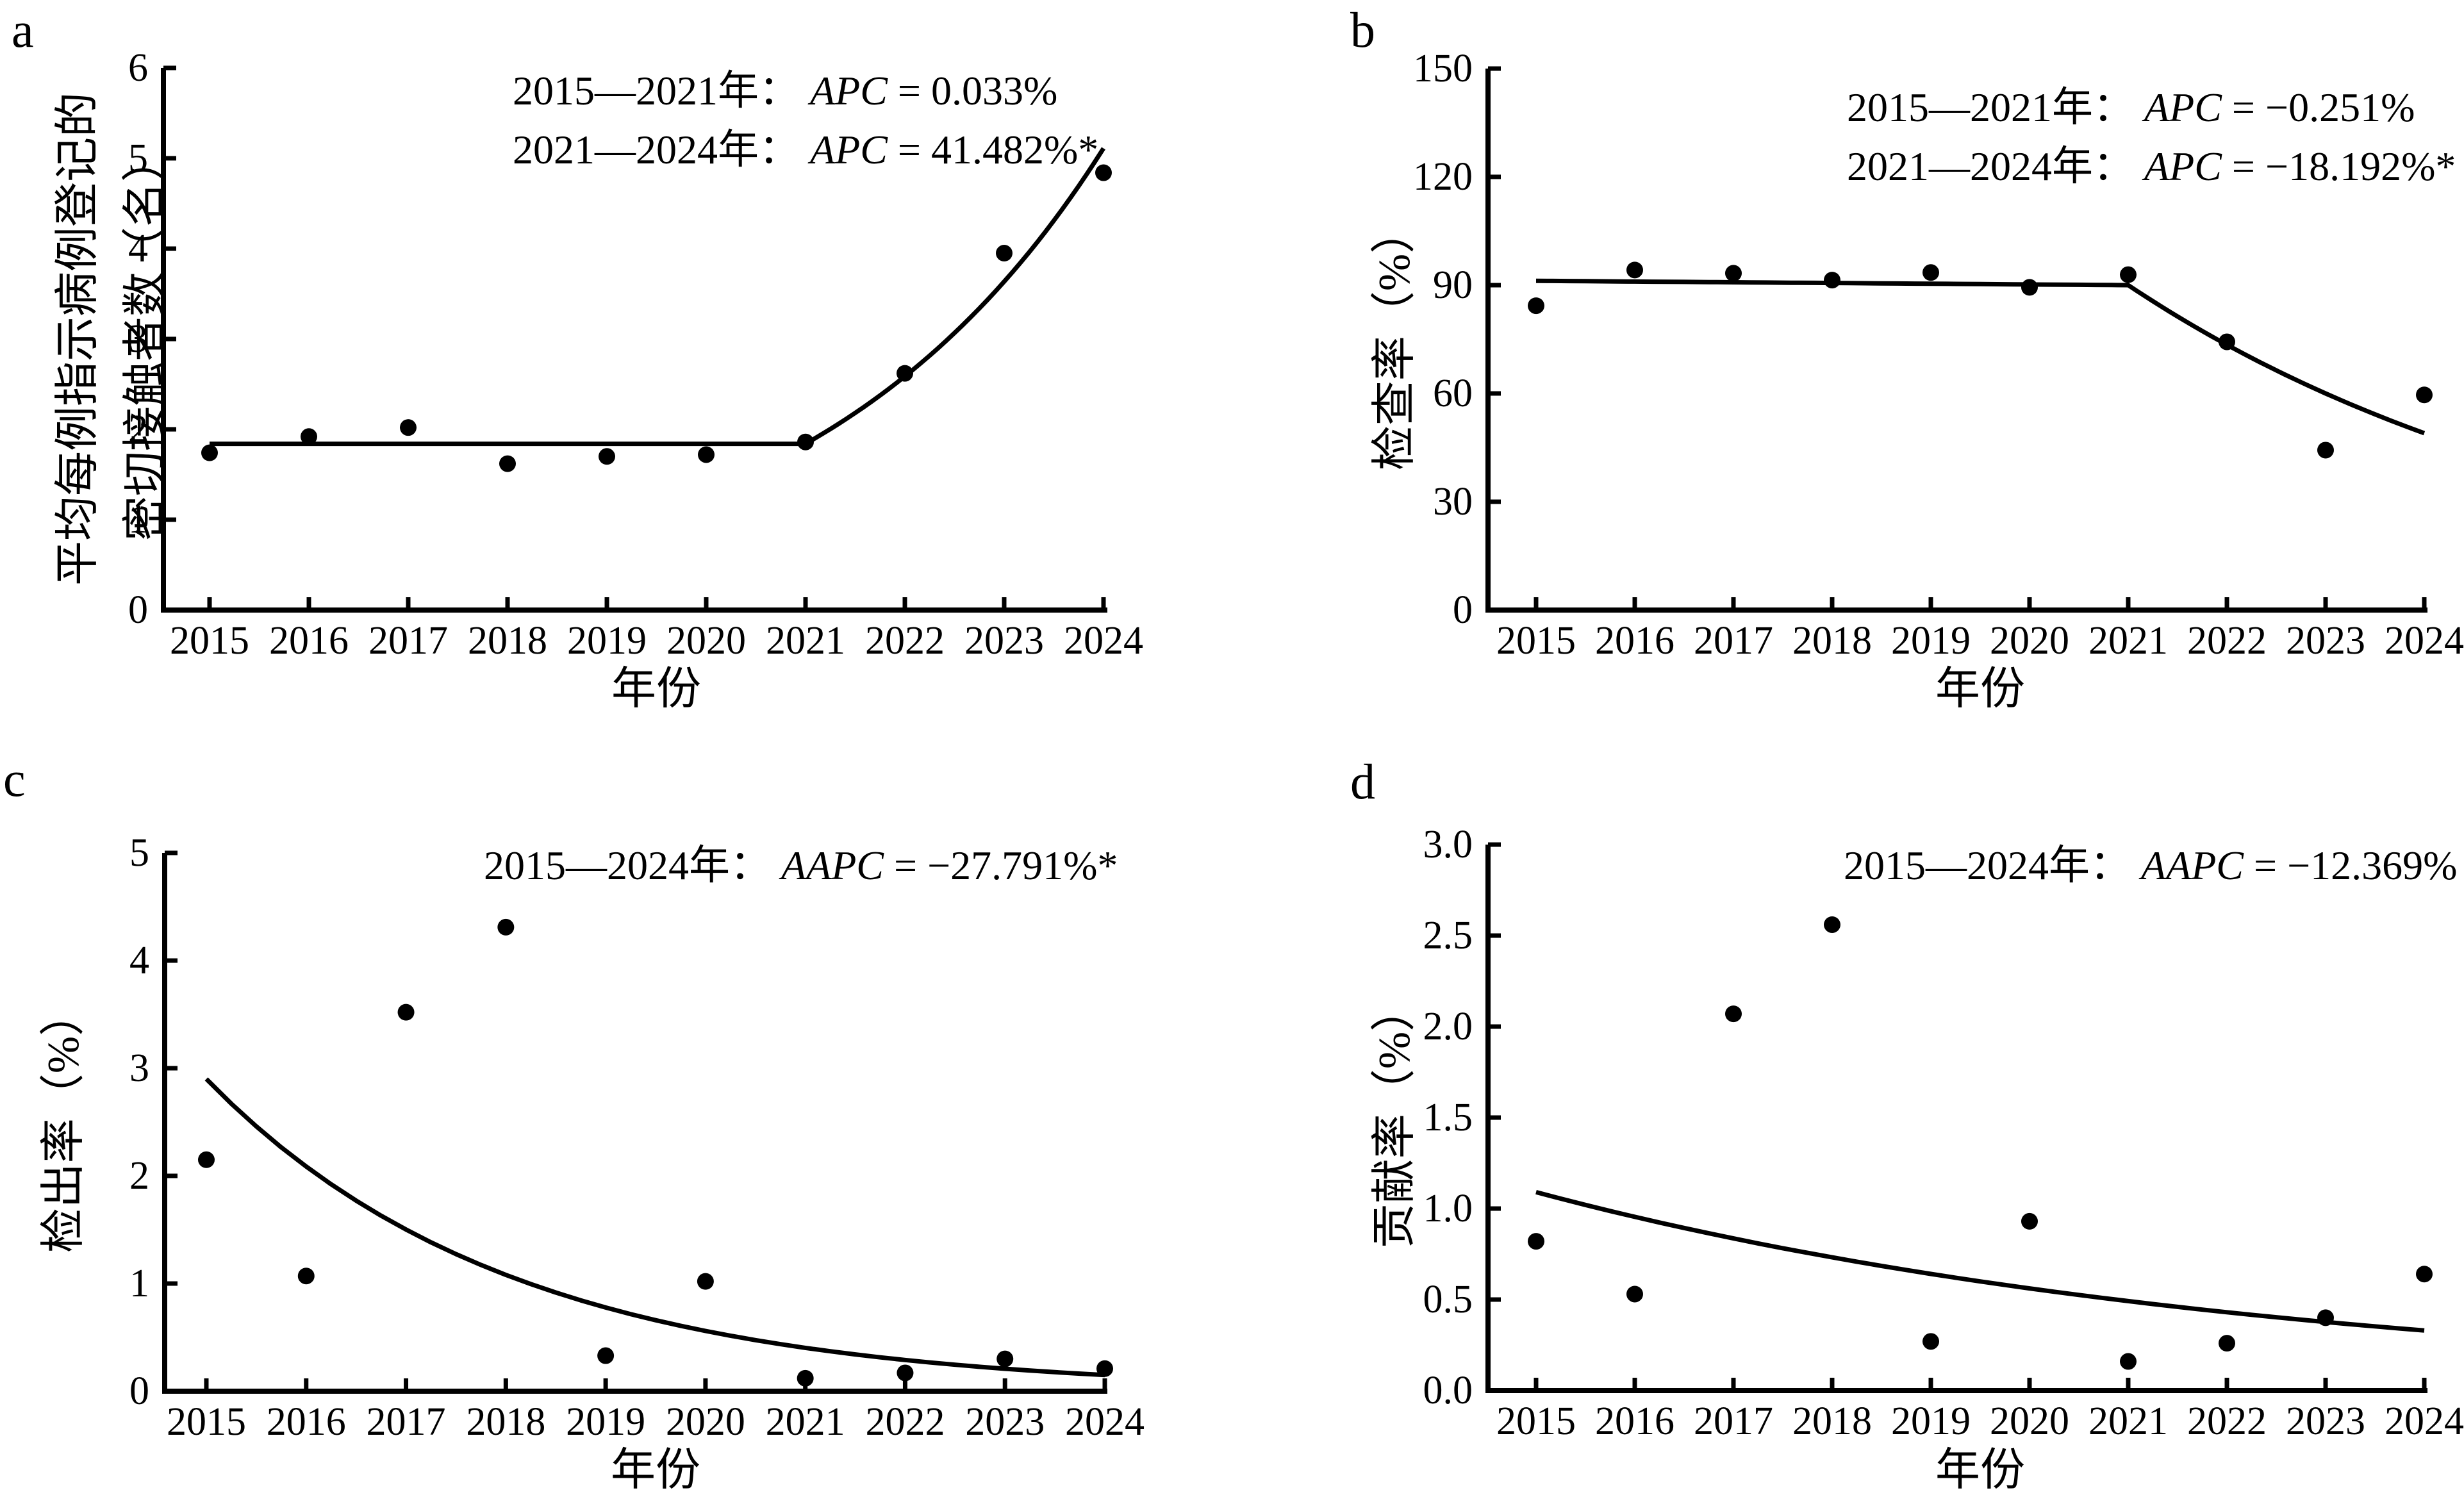 The image size is (2464, 1495). What do you see at coordinates (1832, 641) in the screenshot?
I see `x-tick-label-b: 2018` at bounding box center [1832, 641].